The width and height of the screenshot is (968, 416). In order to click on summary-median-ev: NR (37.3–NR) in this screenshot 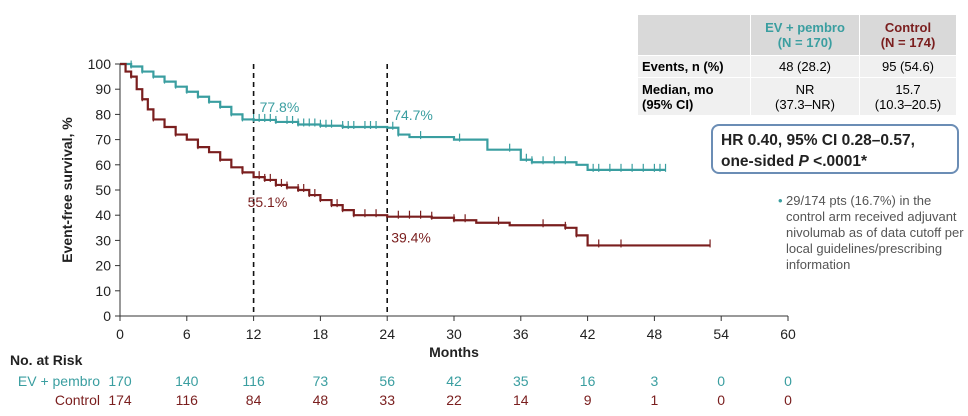, I will do `click(805, 96)`.